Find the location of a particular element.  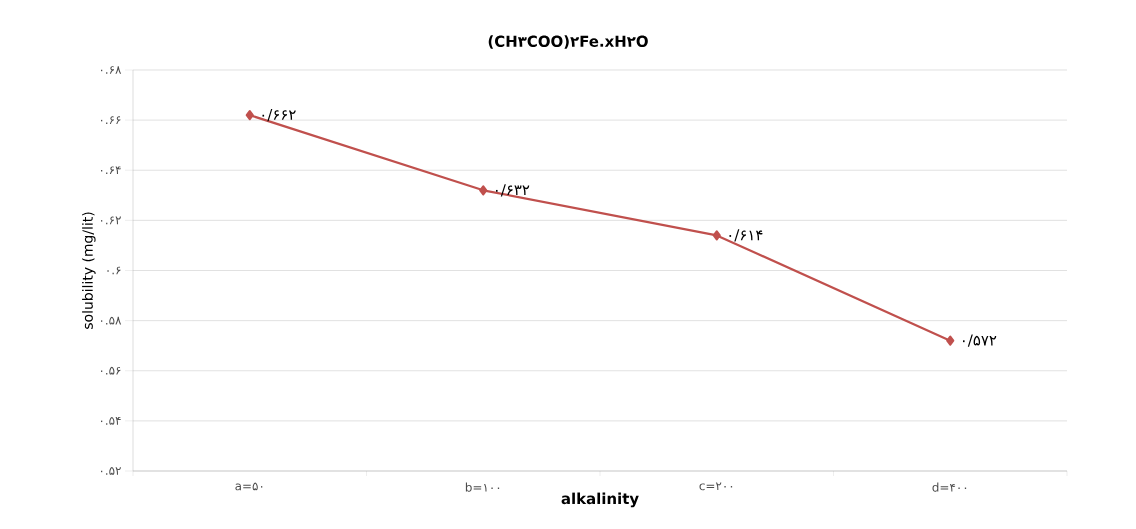

x-axis-title: alkalinity is located at coordinates (600, 500).